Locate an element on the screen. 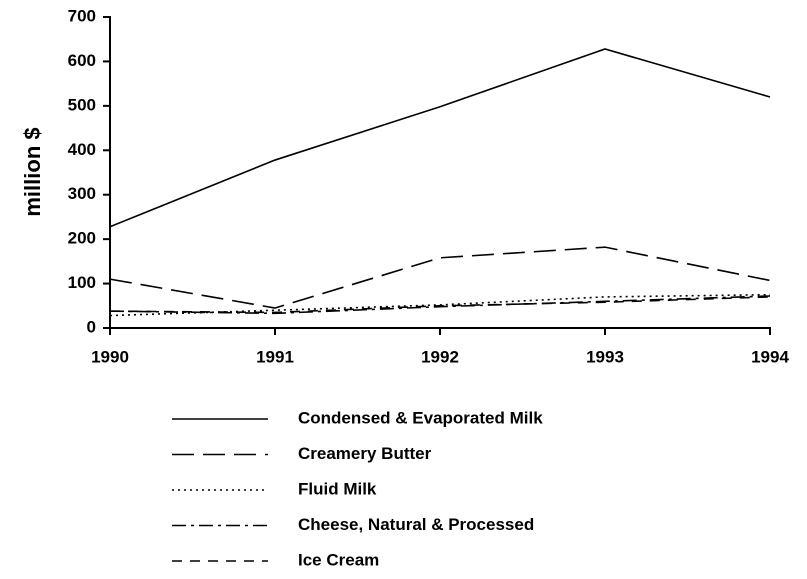  x-tick-label: 1990 is located at coordinates (110, 356).